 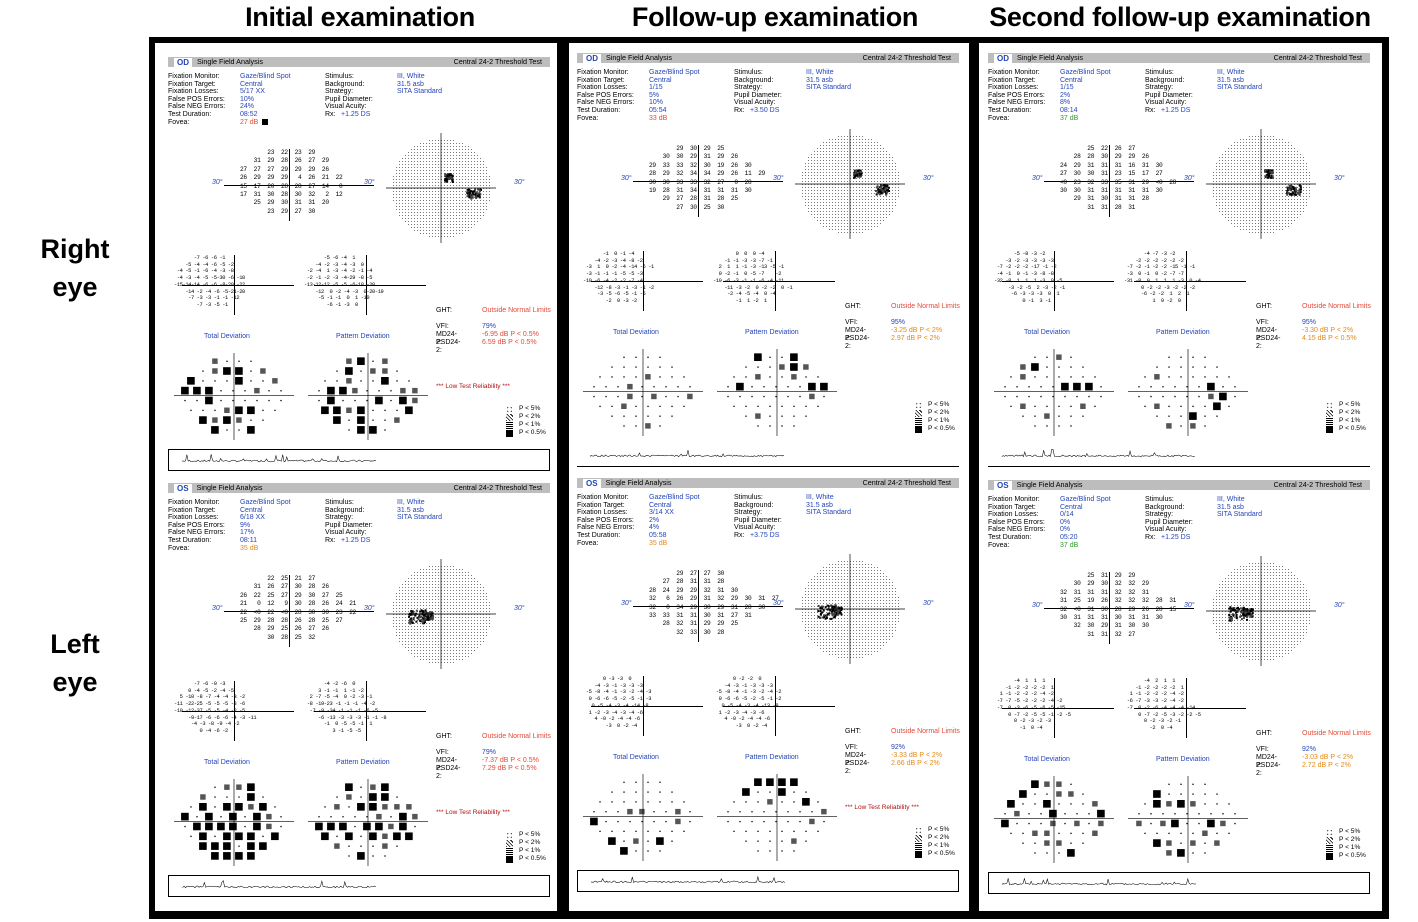 What do you see at coordinates (1058, 708) in the screenshot?
I see `td-axis-h` at bounding box center [1058, 708].